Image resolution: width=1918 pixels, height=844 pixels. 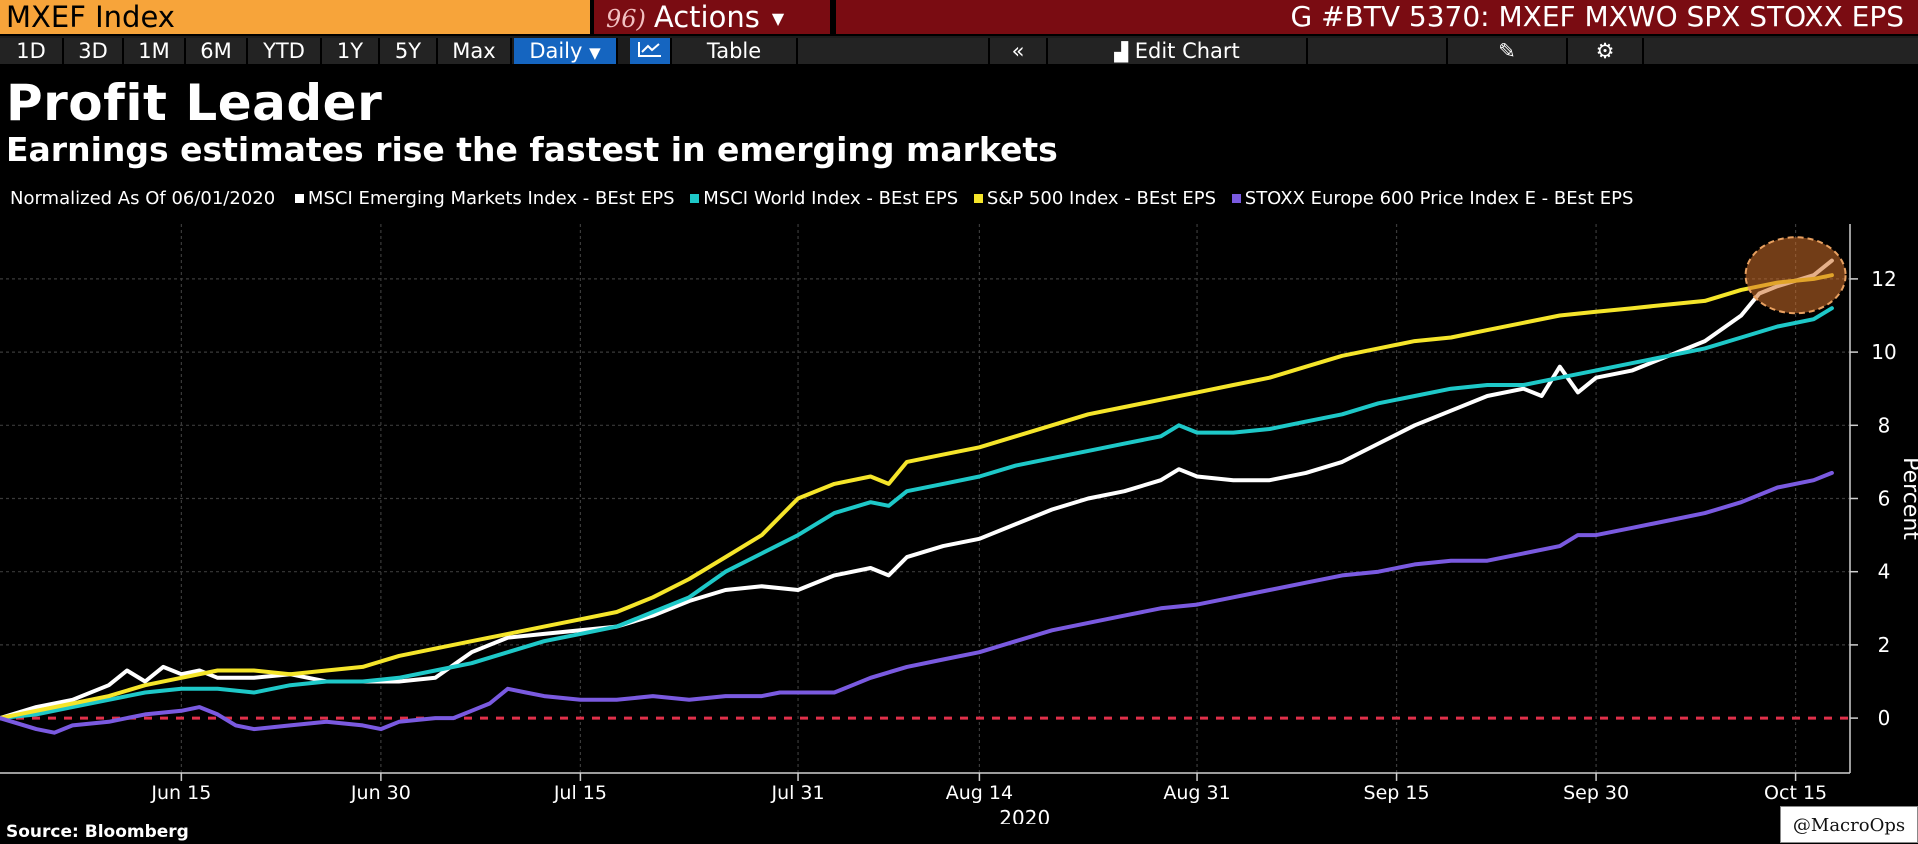 I want to click on x-tick-label-1: Jun 30, so click(x=380, y=793).